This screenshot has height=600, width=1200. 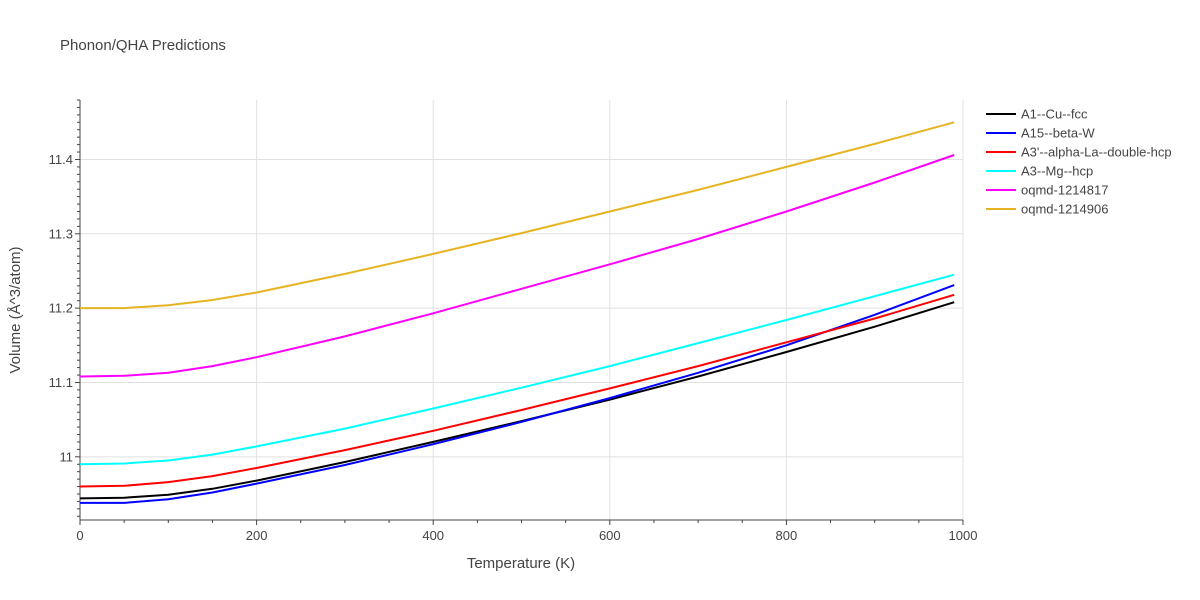 I want to click on y-tick-label: 11.2, so click(x=61, y=308).